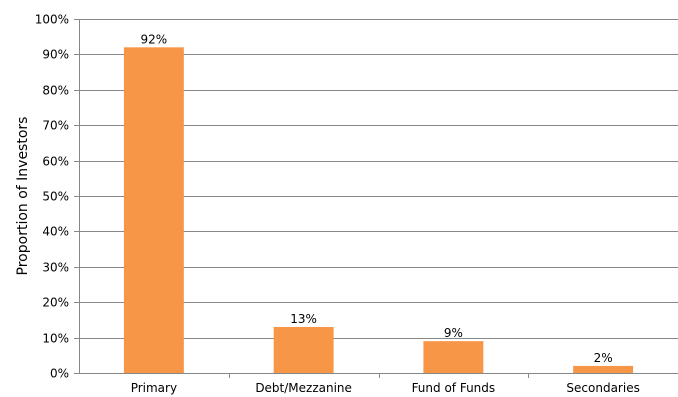 The height and width of the screenshot is (397, 678). Describe the element at coordinates (603, 358) in the screenshot. I see `data-label: 2%` at that location.